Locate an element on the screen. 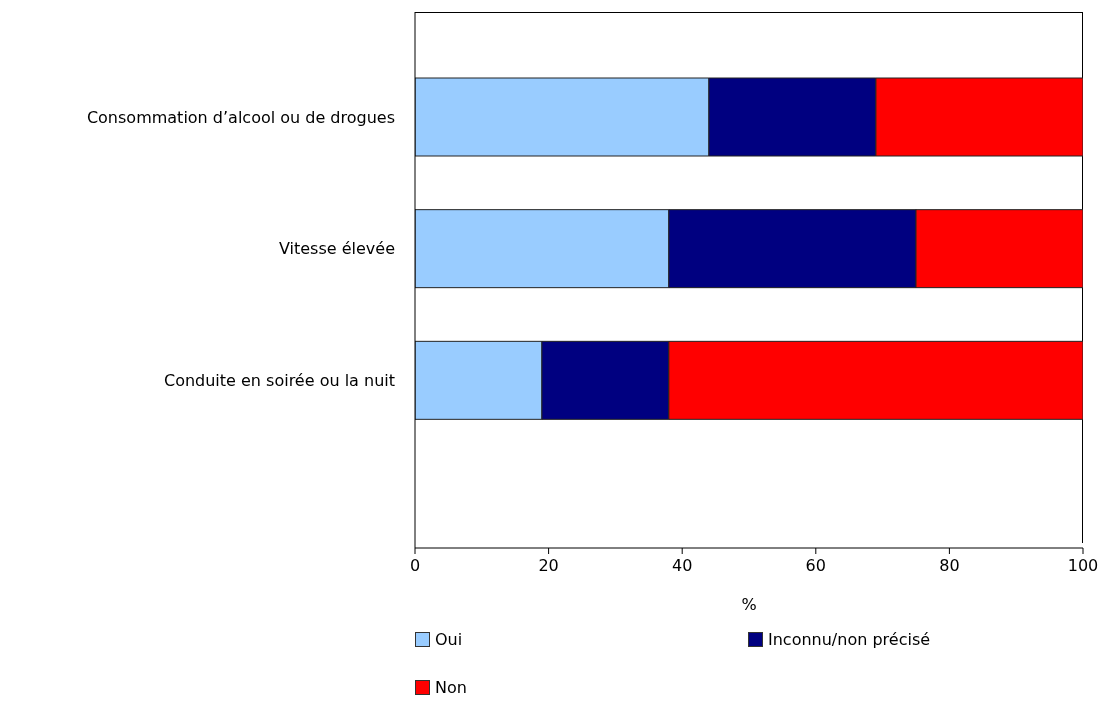 The width and height of the screenshot is (1106, 702). x-tick-label: 100 is located at coordinates (1083, 566).